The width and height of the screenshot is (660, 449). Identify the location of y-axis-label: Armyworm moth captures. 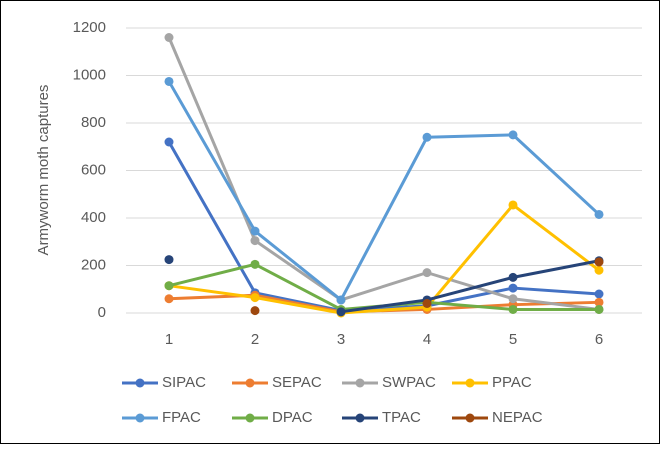
(43, 170).